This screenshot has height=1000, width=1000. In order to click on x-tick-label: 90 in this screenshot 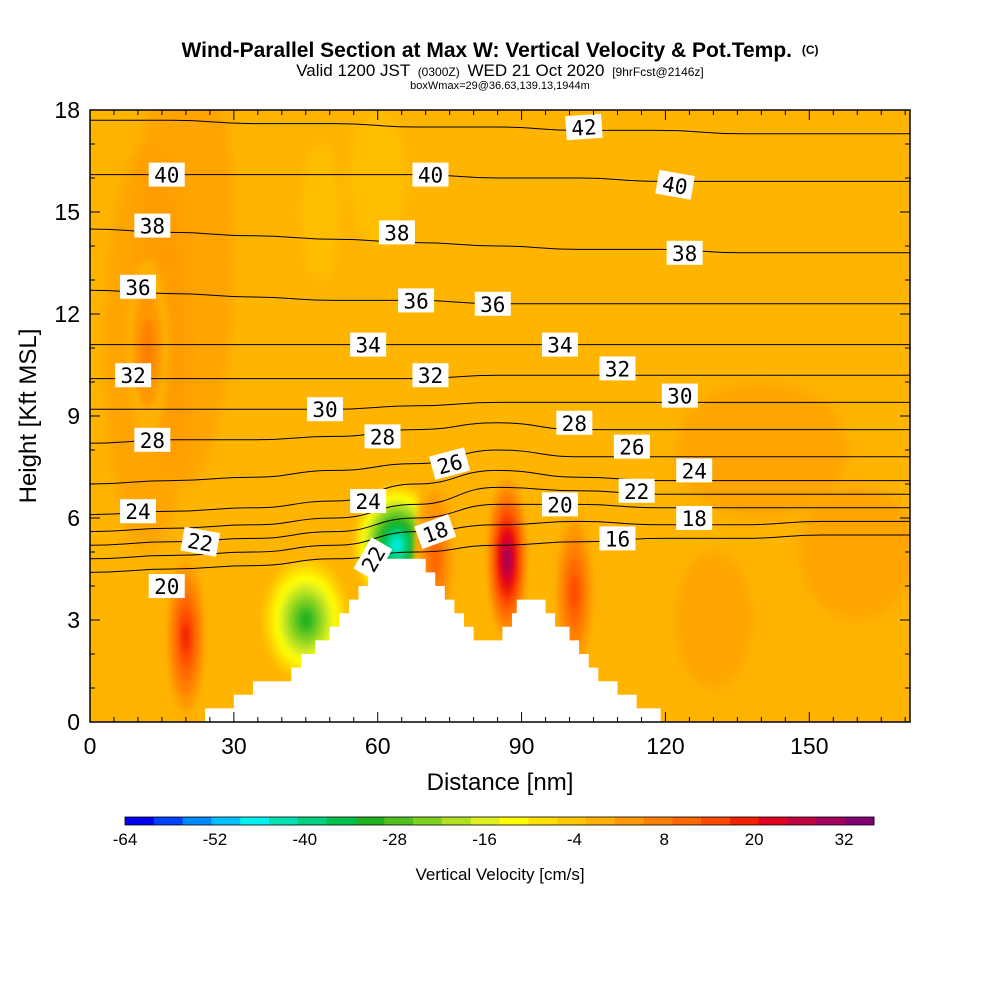, I will do `click(522, 746)`.